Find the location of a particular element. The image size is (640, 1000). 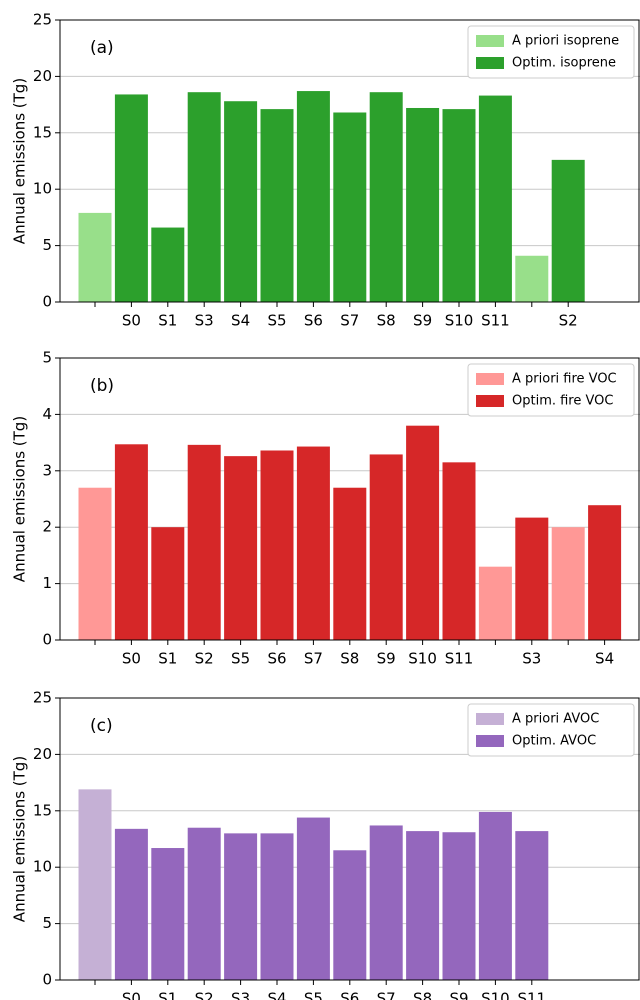

legend-label: Optim. isoprene is located at coordinates (564, 63).